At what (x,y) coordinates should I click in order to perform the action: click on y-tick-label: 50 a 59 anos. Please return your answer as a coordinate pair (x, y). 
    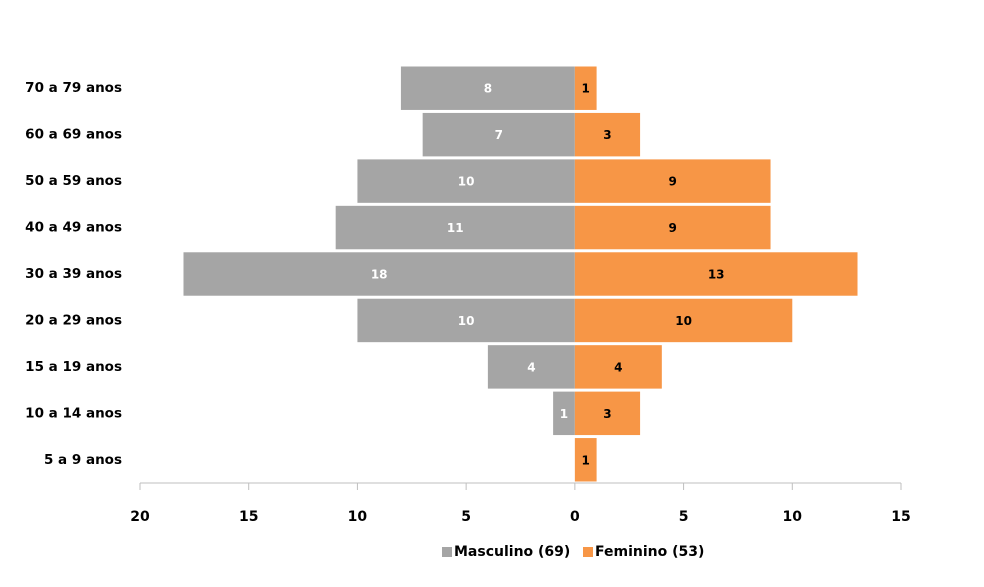
    Looking at the image, I should click on (73, 181).